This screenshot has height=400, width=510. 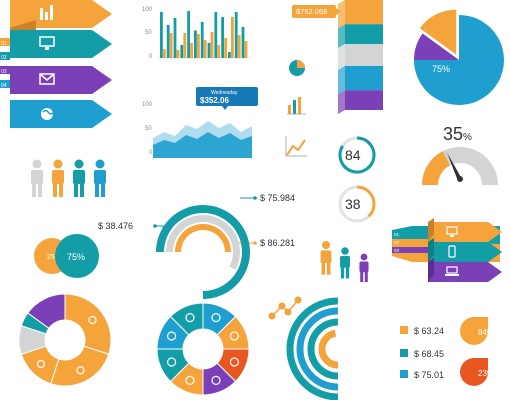 I want to click on legend-label: $ 63.24, so click(x=429, y=331).